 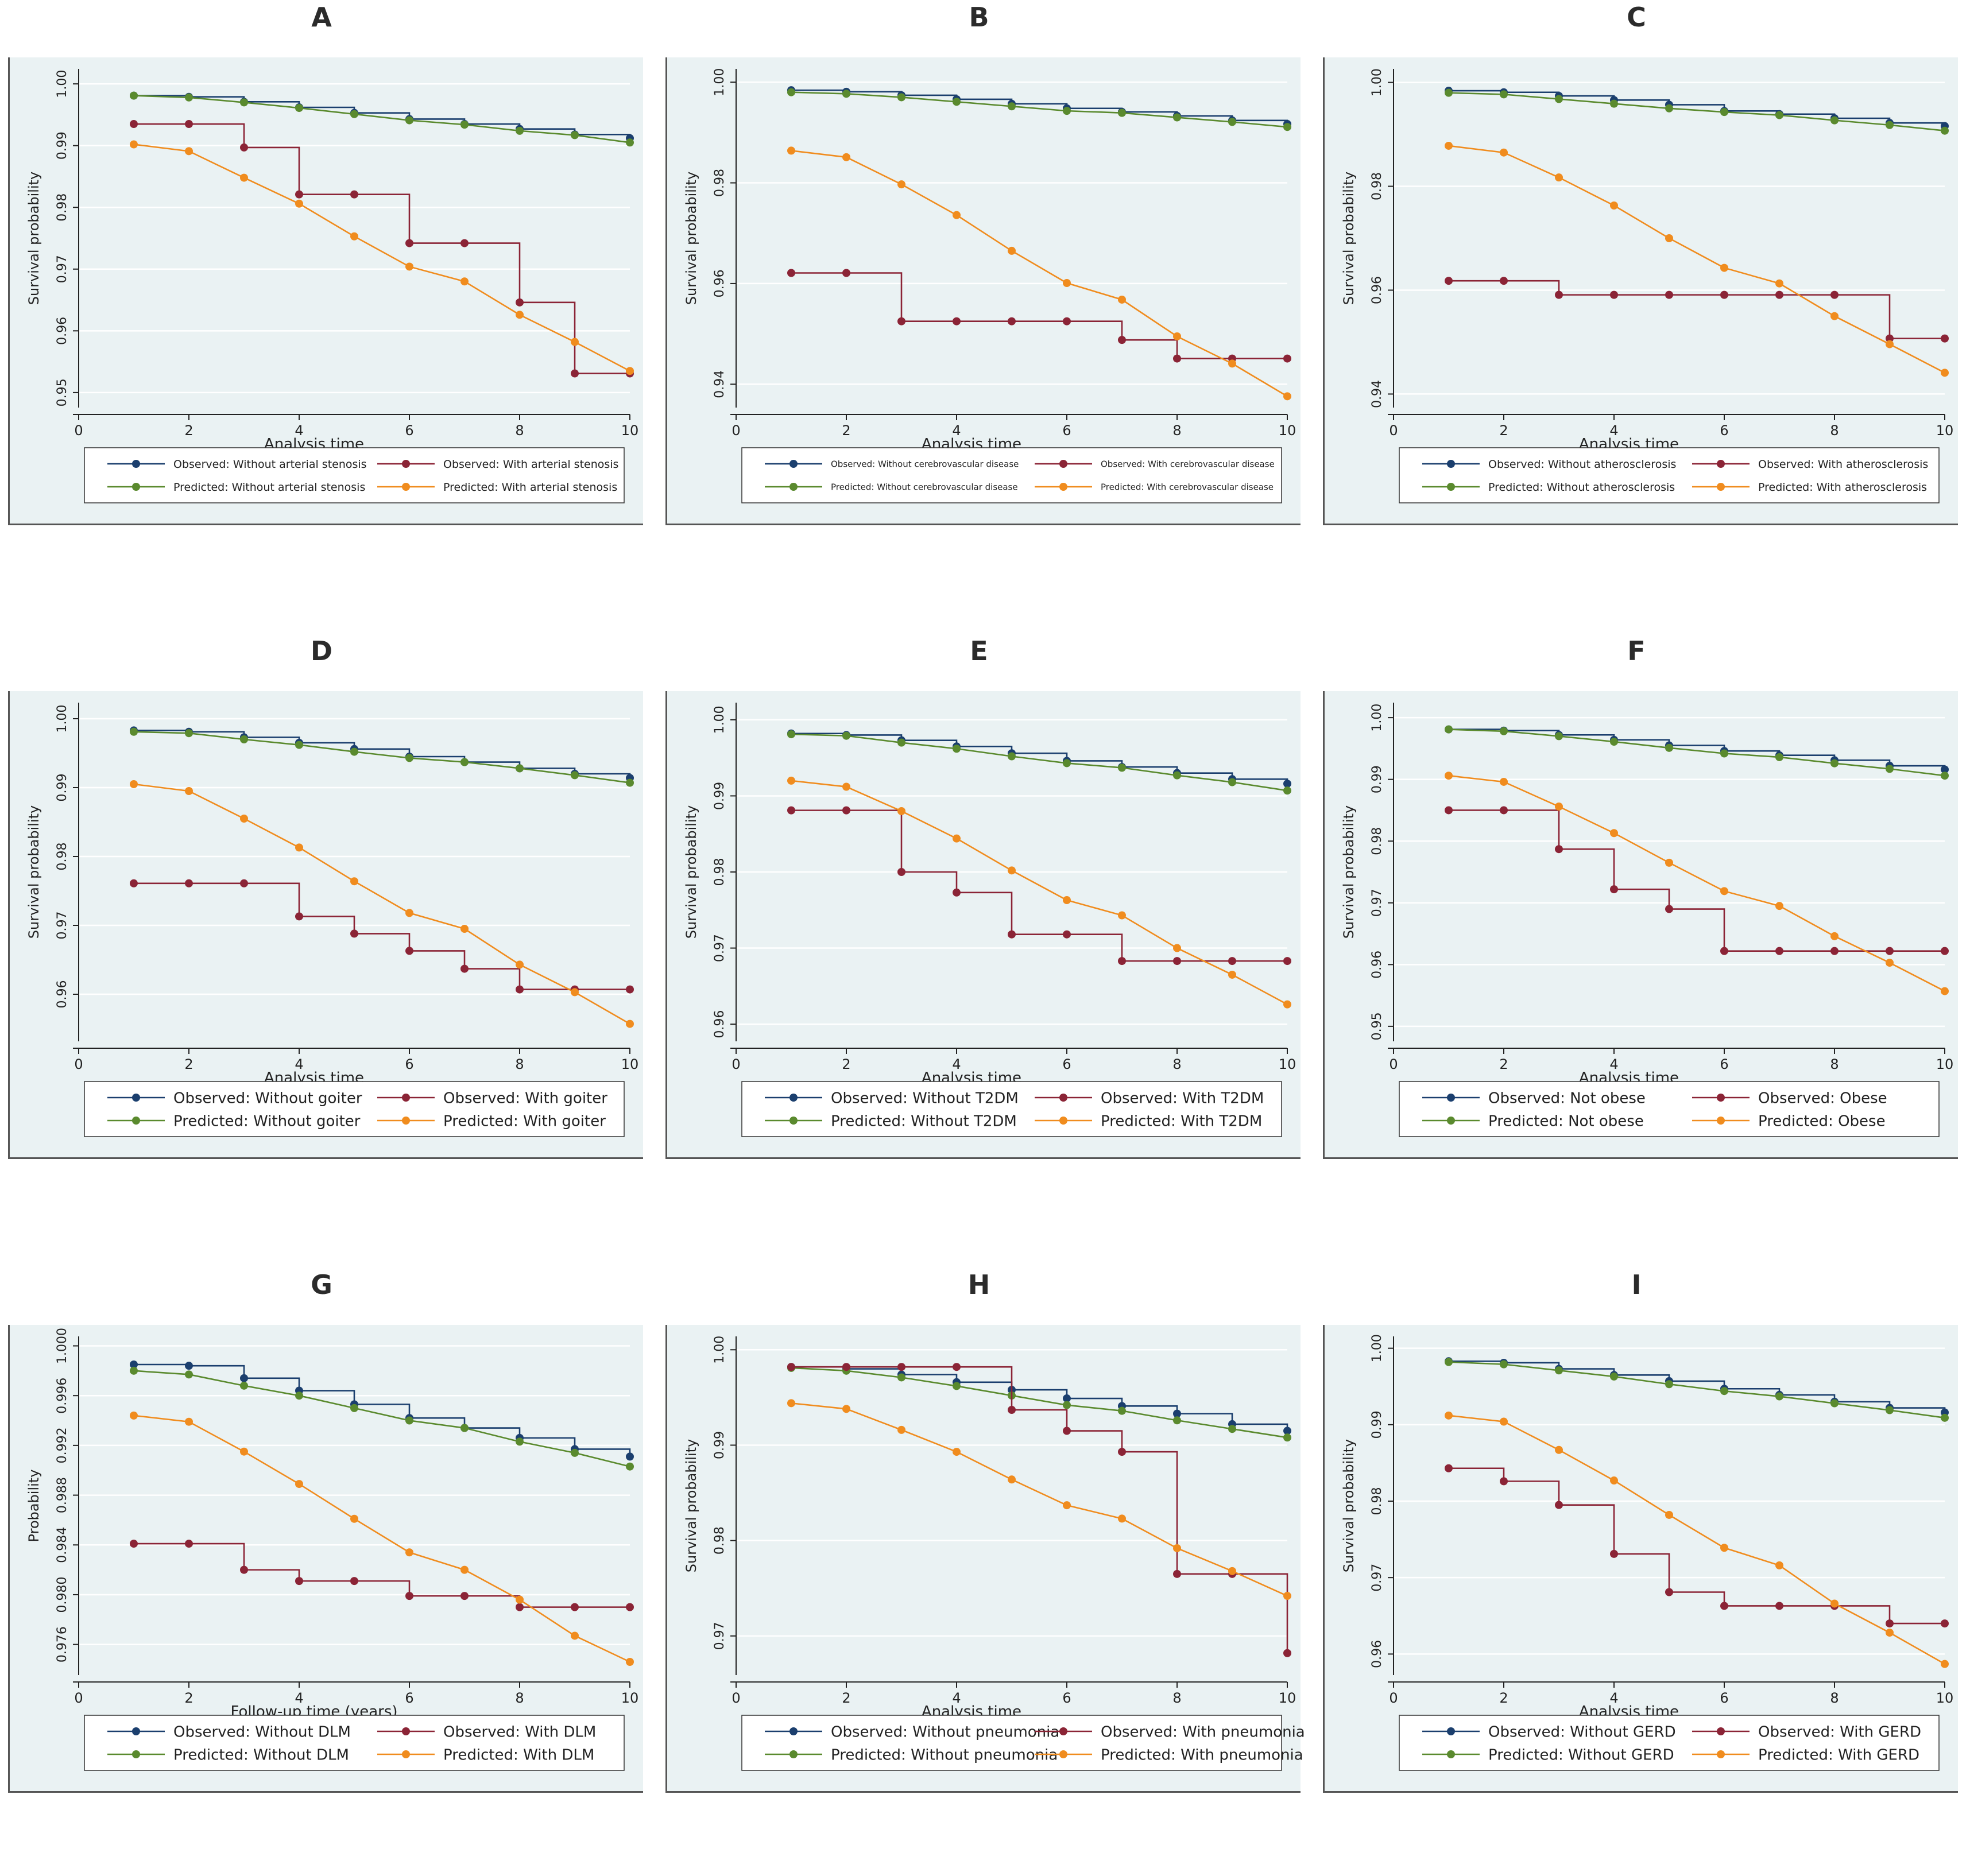 I want to click on legend-label: Predicted: Without T2DM, so click(x=924, y=1121).